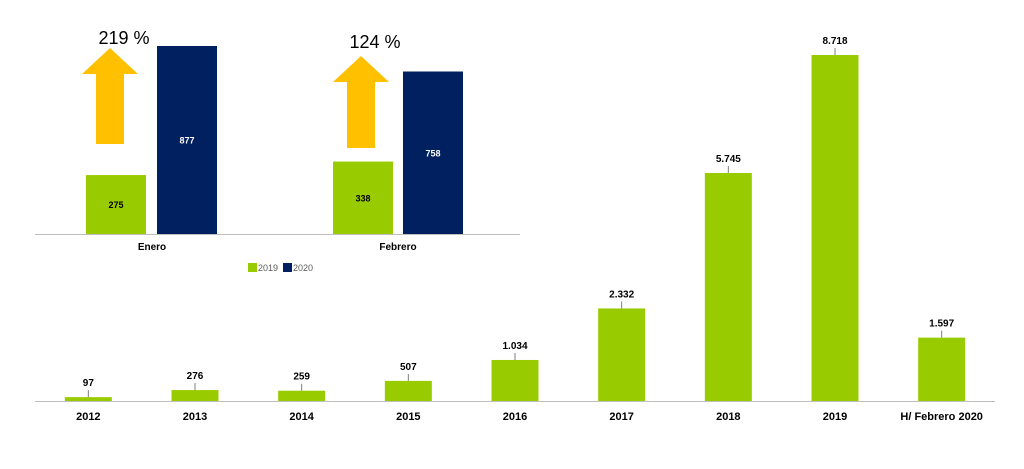  What do you see at coordinates (152, 247) in the screenshot?
I see `inset-x-tick-label: Enero` at bounding box center [152, 247].